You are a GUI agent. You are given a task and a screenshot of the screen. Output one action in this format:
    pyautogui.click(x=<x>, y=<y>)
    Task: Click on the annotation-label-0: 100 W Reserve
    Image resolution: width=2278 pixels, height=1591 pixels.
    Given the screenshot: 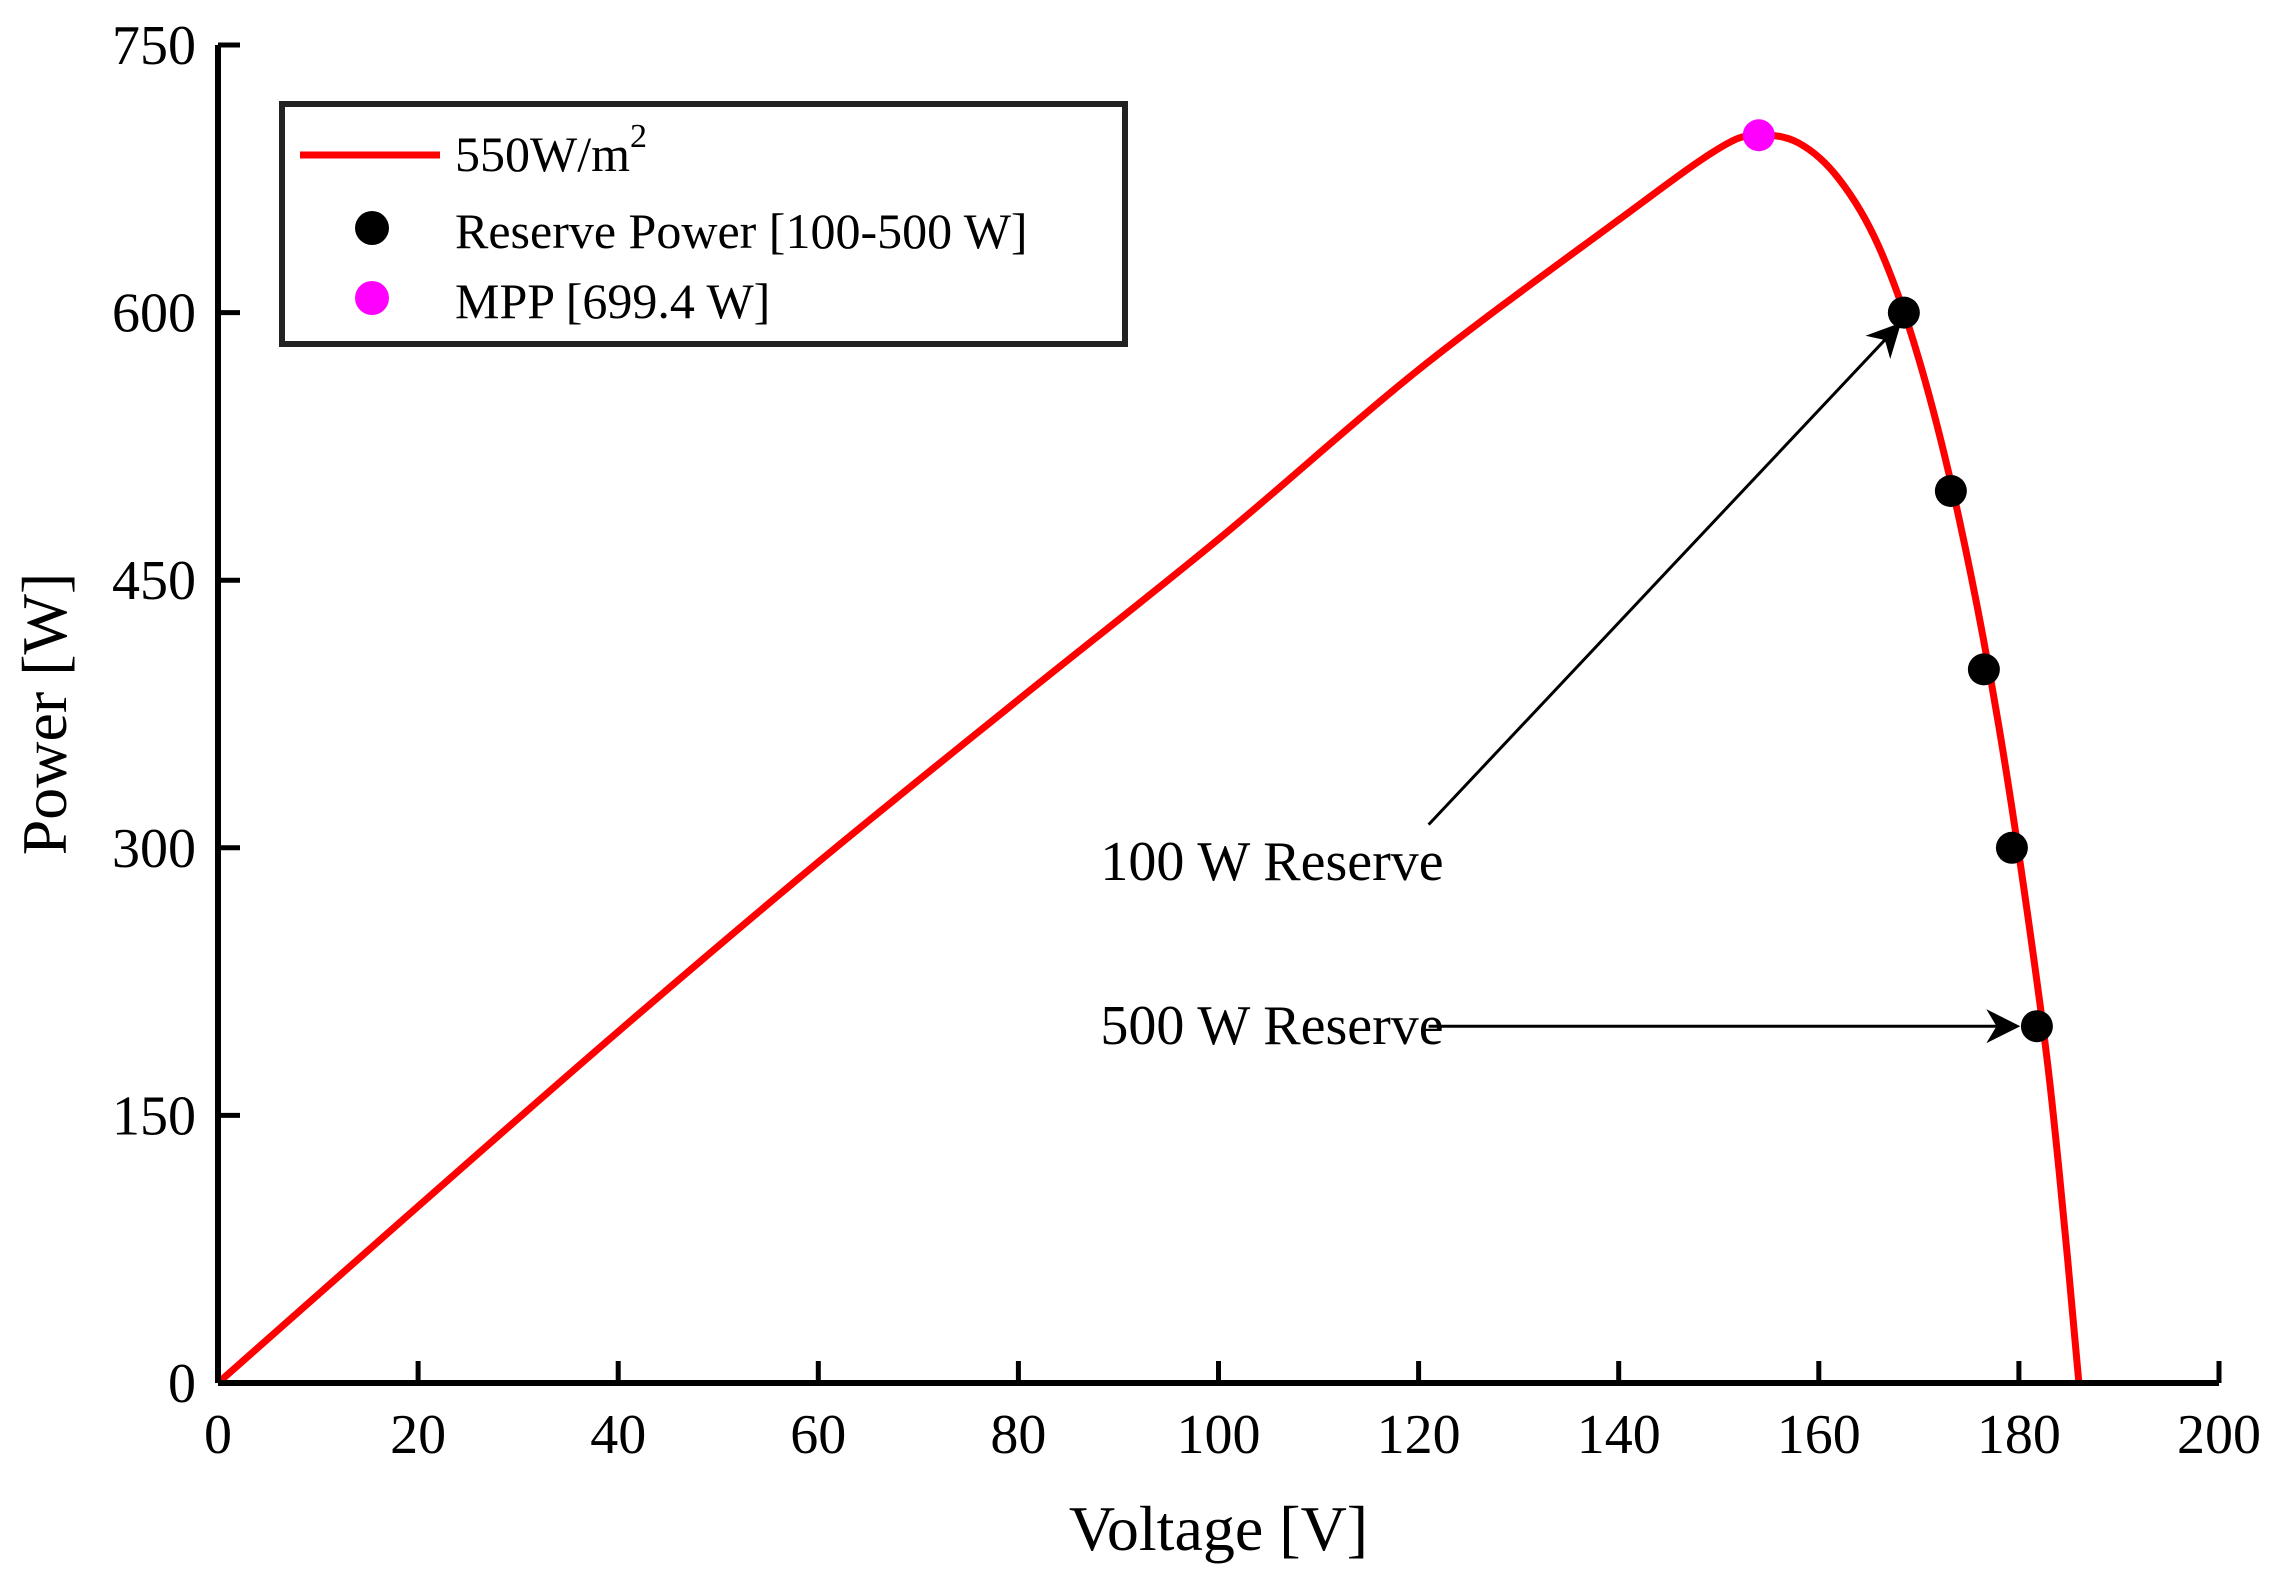 What is the action you would take?
    pyautogui.click(x=1271, y=862)
    